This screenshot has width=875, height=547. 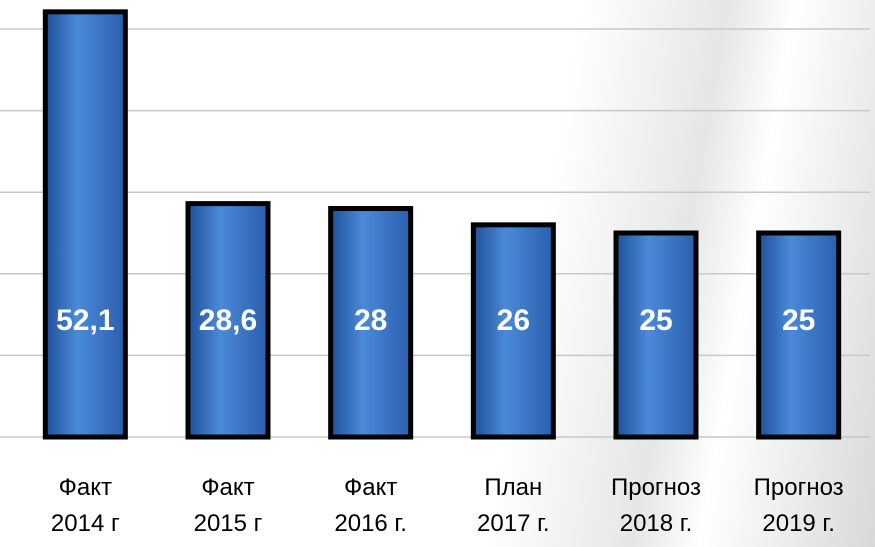 What do you see at coordinates (370, 320) in the screenshot?
I see `value-label: 28` at bounding box center [370, 320].